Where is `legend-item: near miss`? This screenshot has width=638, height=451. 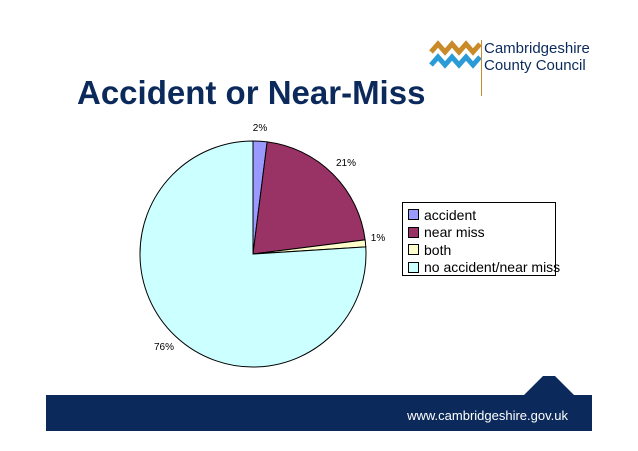 legend-item: near miss is located at coordinates (481, 233).